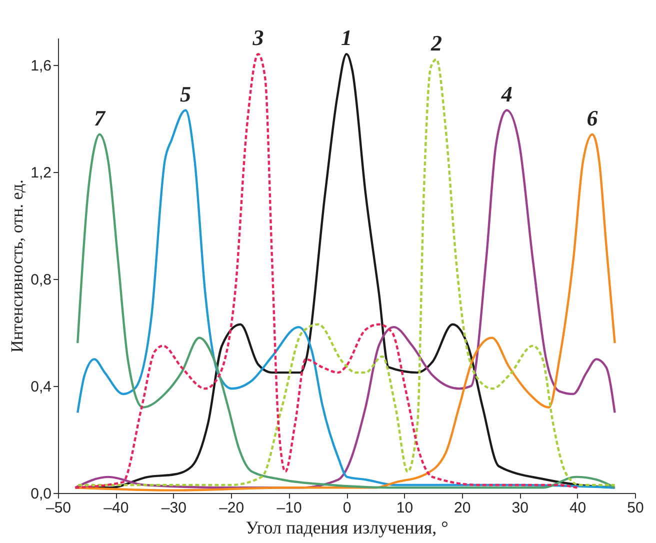 The width and height of the screenshot is (656, 543). I want to click on y-tick-label: 0,8, so click(41, 279).